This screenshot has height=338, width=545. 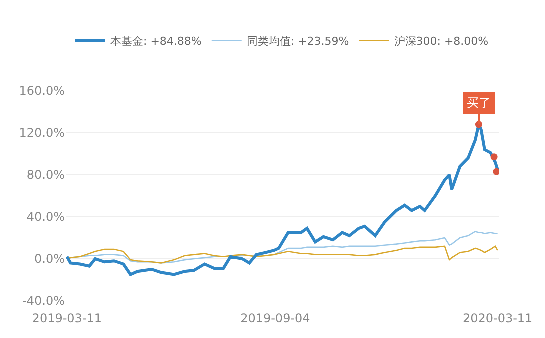 I want to click on legend-label: 本基金: +84.88%, so click(x=156, y=41).